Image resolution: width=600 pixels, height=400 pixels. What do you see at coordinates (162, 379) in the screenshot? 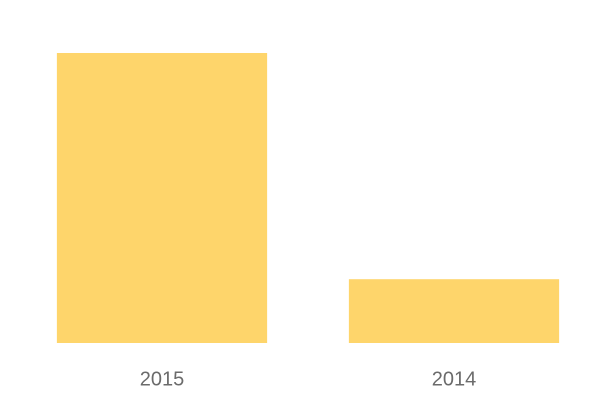
I see `x-tick-label: 2015` at bounding box center [162, 379].